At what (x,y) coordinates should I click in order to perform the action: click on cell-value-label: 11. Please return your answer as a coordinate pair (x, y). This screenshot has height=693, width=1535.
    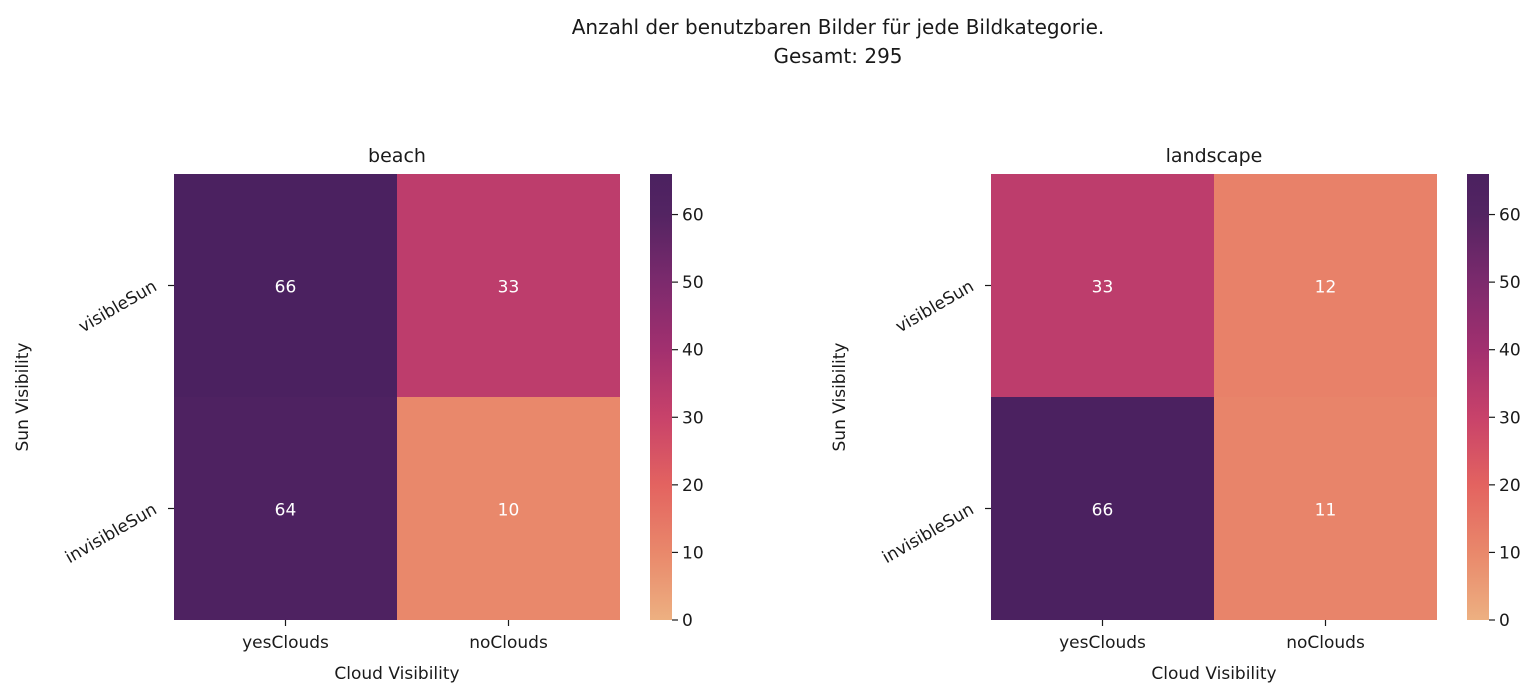
    Looking at the image, I should click on (1326, 511).